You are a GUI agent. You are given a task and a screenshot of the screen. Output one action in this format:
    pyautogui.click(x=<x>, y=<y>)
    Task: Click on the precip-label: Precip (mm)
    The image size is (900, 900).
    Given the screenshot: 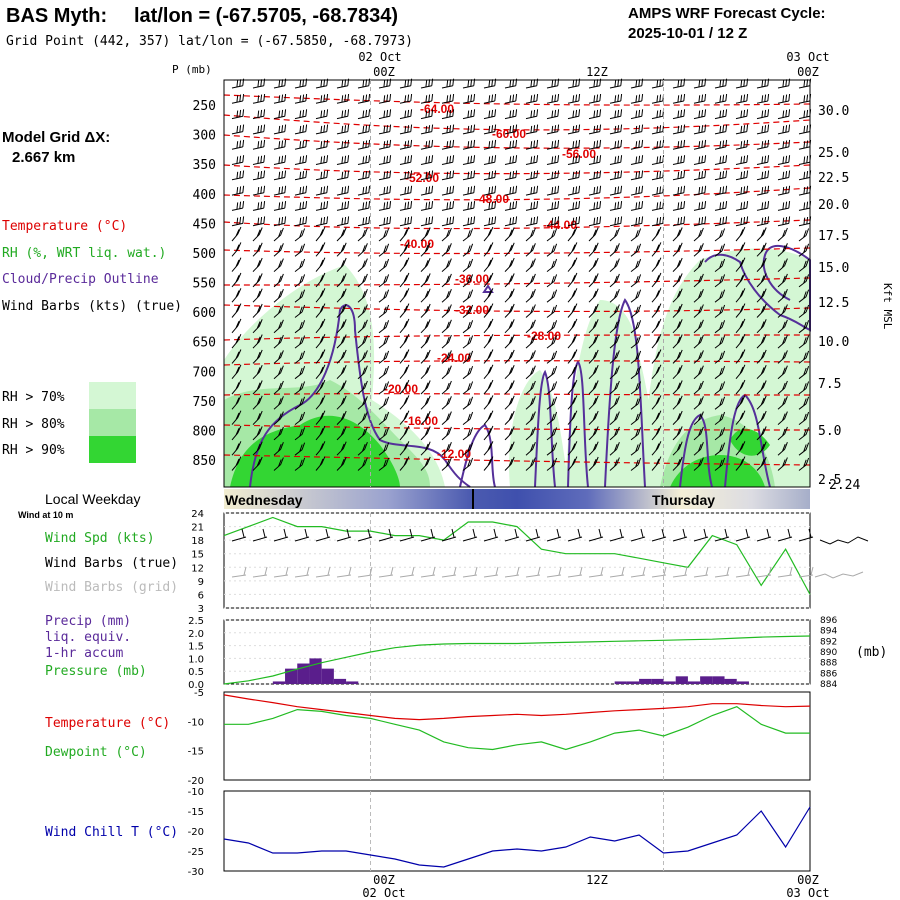 What is the action you would take?
    pyautogui.click(x=88, y=621)
    